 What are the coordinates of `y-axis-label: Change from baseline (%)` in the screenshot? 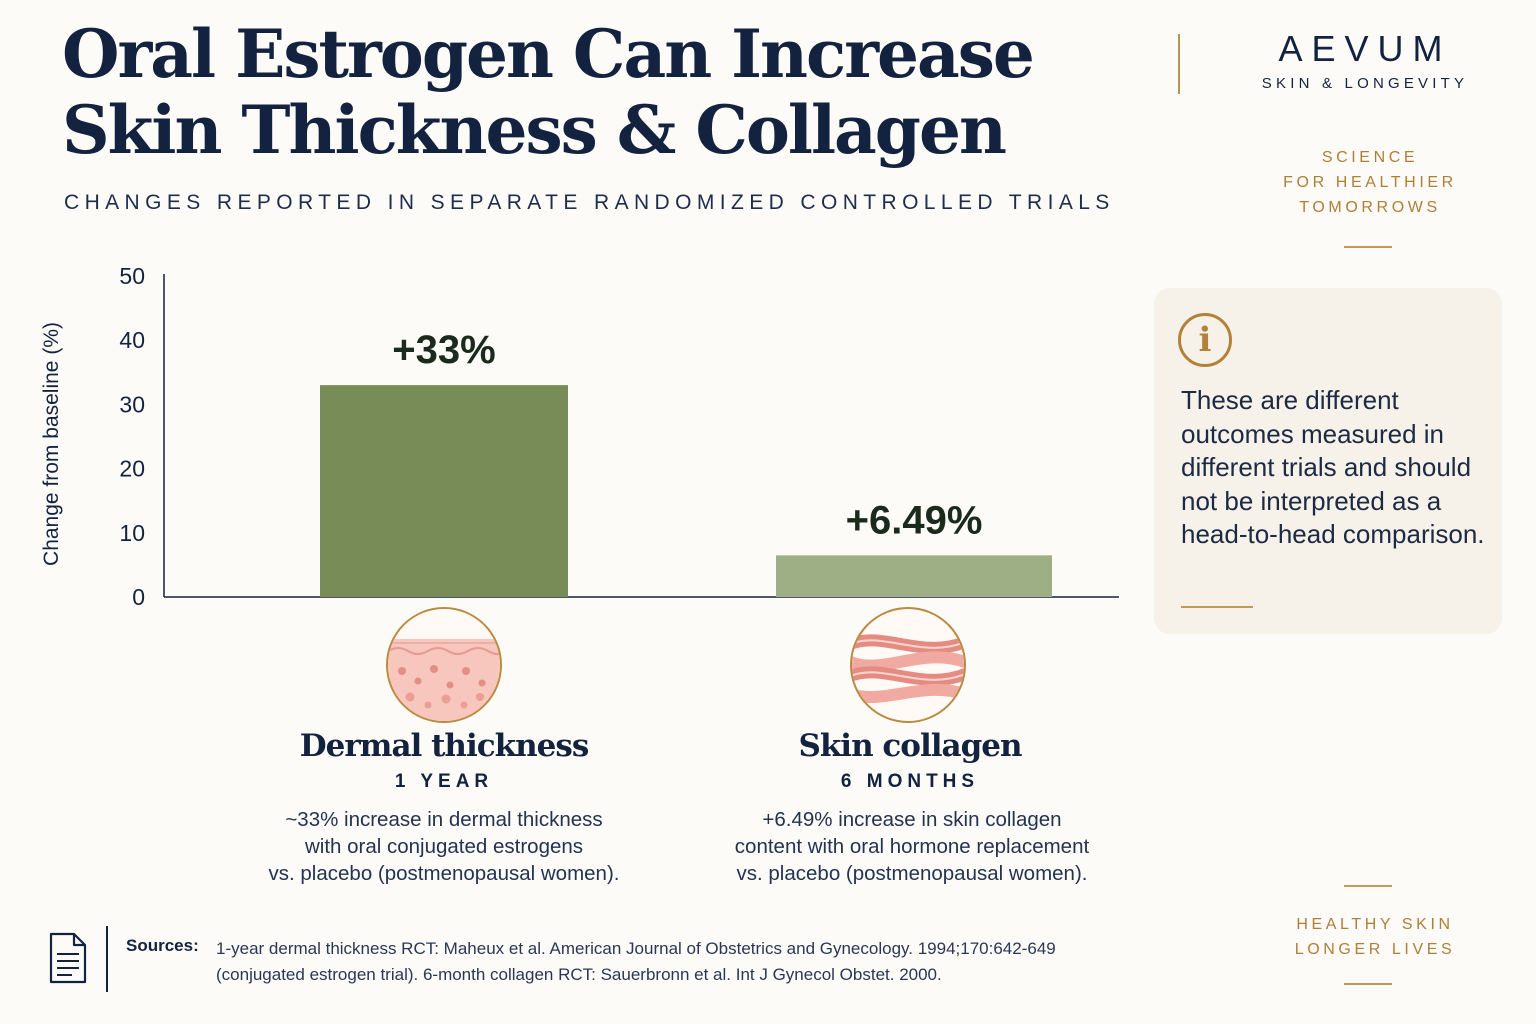 It's located at (51, 444).